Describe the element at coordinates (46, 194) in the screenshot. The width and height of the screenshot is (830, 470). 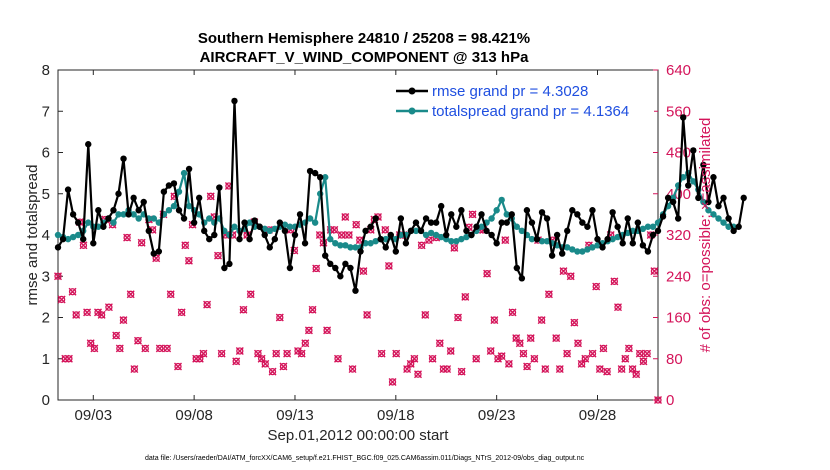
I see `left-tick-label: 5` at that location.